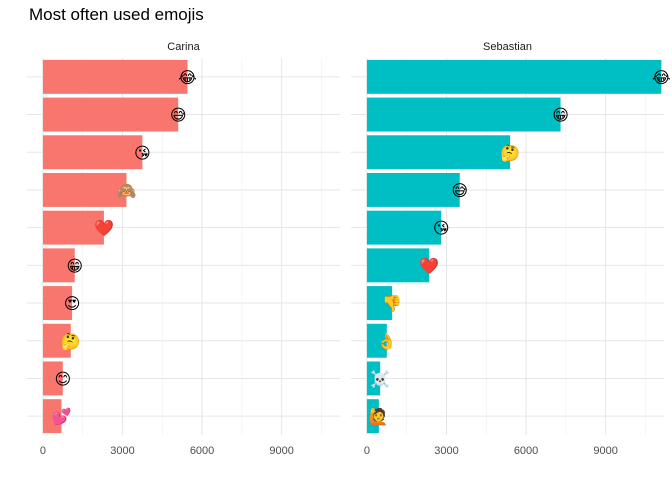 The image size is (672, 480). I want to click on smiling-face-with-heart-eyes-icon: 😍, so click(72, 303).